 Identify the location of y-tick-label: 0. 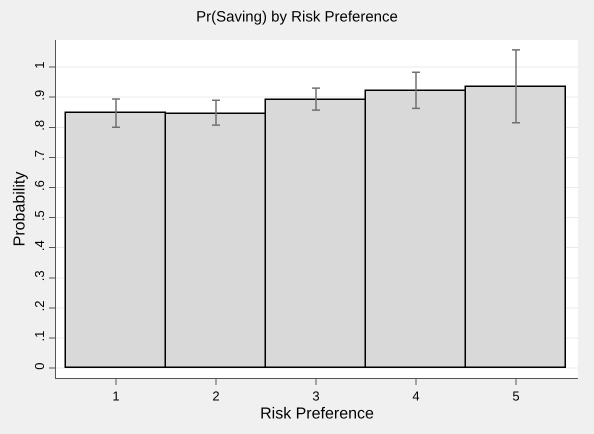
(39, 366).